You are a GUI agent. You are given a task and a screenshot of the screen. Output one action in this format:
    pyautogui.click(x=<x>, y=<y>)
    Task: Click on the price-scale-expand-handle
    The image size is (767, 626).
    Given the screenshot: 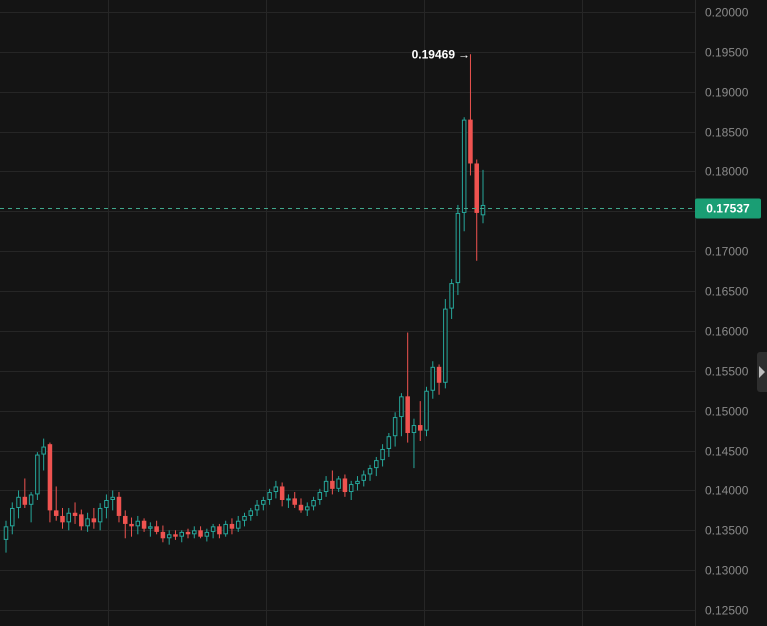 What is the action you would take?
    pyautogui.click(x=762, y=372)
    